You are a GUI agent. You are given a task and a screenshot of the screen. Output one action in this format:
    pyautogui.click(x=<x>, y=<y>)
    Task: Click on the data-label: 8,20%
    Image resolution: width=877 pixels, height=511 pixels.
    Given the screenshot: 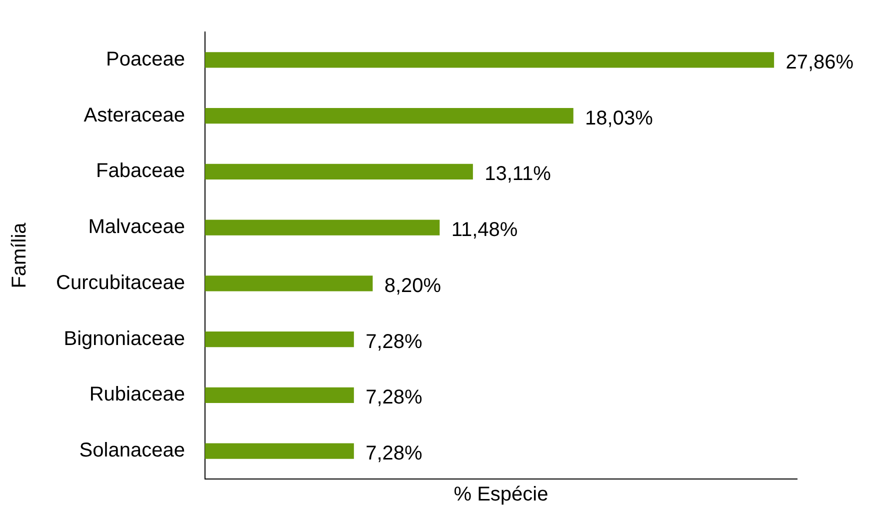 What is the action you would take?
    pyautogui.click(x=413, y=285)
    